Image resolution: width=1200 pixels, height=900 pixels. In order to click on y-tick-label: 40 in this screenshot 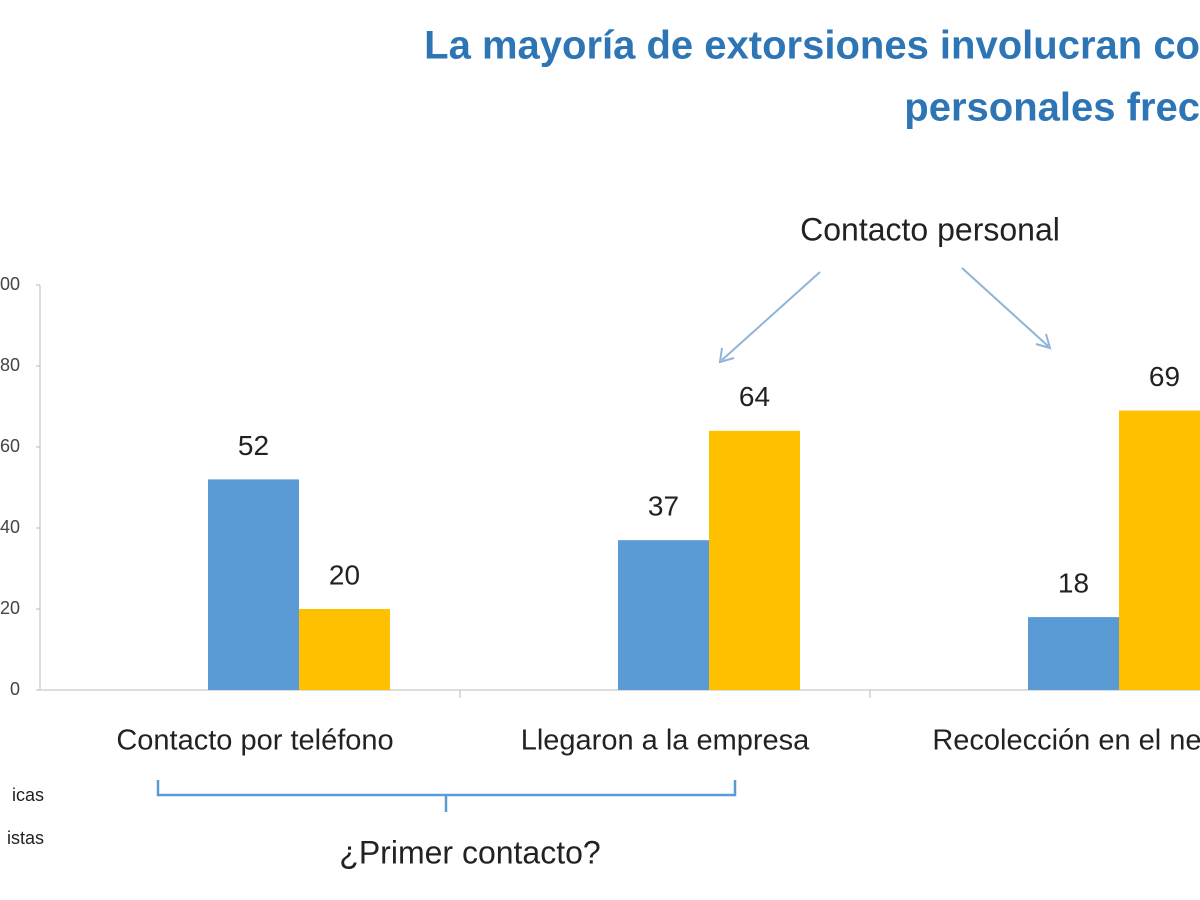, I will do `click(10, 527)`.